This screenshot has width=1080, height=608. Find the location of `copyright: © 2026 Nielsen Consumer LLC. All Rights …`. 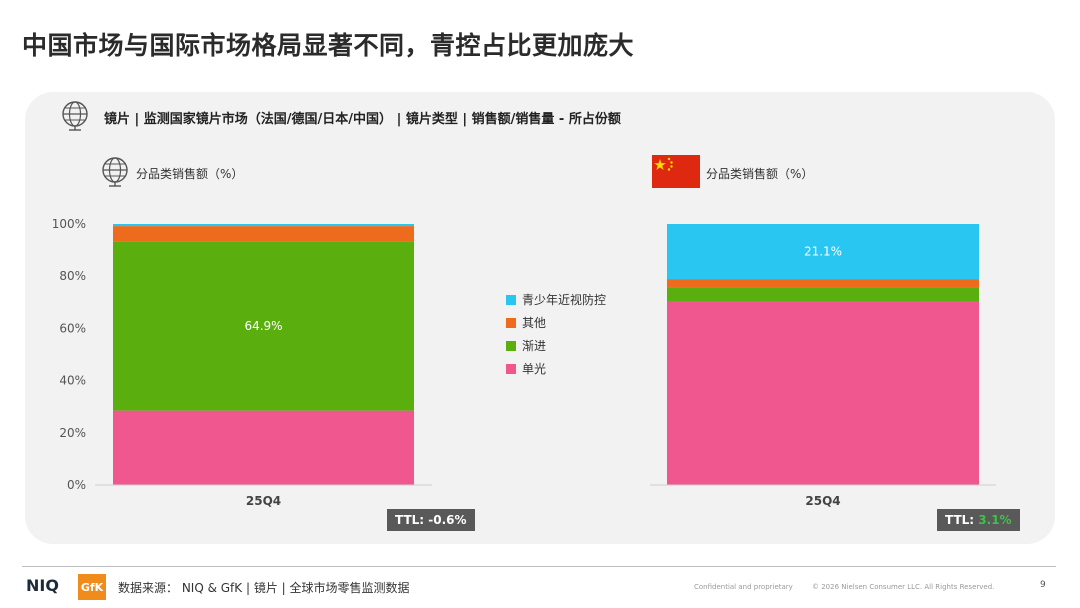

copyright: © 2026 Nielsen Consumer LLC. All Rights … is located at coordinates (903, 587).